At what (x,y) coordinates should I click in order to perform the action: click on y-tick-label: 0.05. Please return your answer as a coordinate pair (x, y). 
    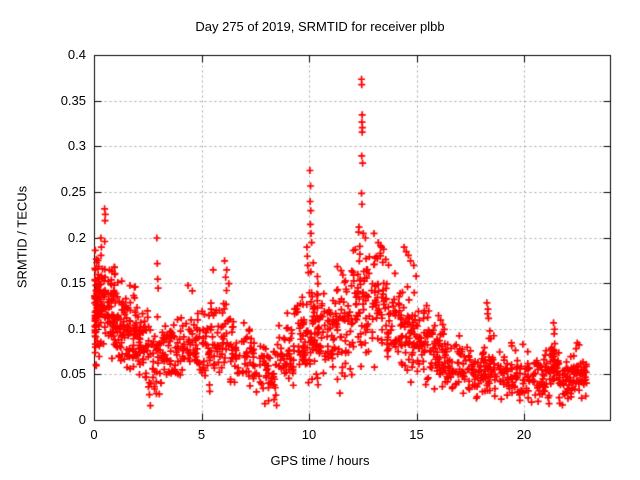
    Looking at the image, I should click on (73, 374).